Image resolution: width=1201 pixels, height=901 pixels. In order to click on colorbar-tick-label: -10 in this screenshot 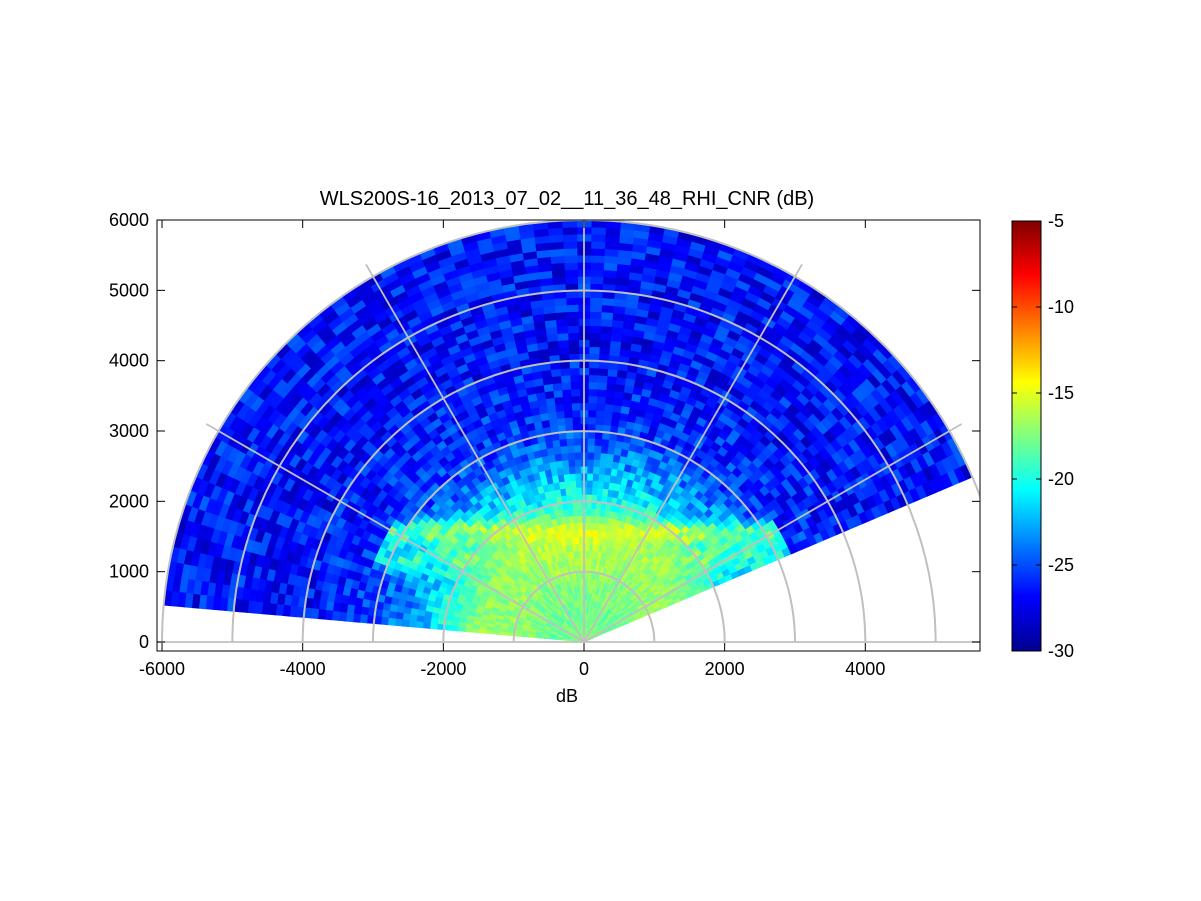, I will do `click(1061, 307)`.